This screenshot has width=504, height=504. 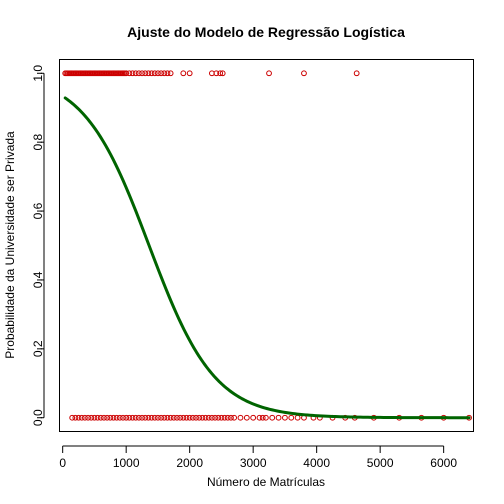 I want to click on y-tick-label: 0.8, so click(x=38, y=142).